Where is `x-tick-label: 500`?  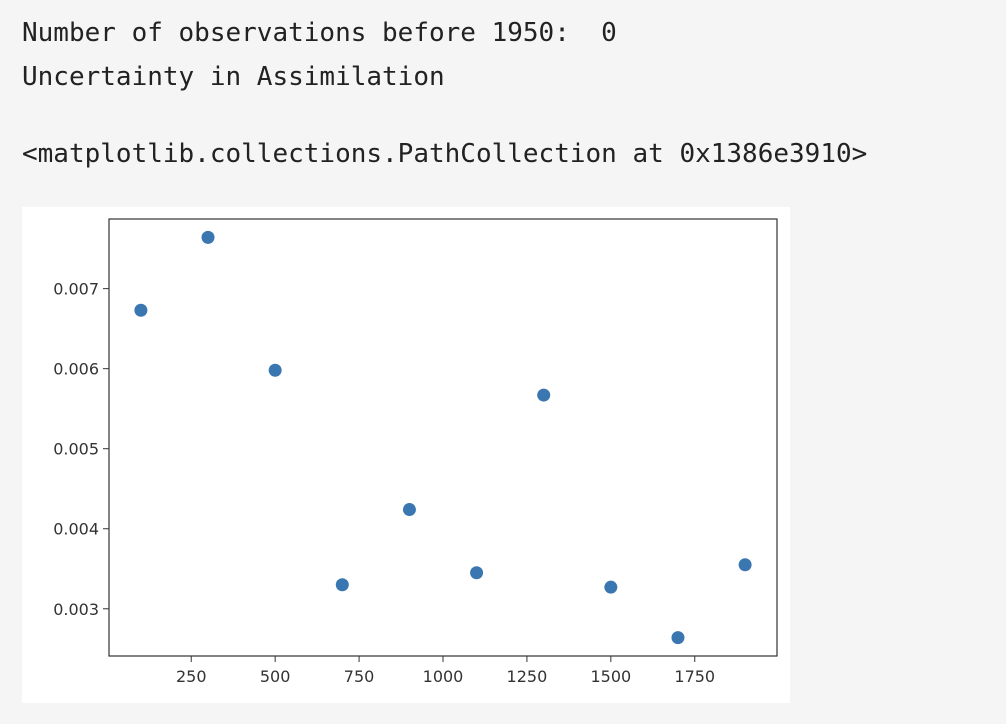 x-tick-label: 500 is located at coordinates (275, 676).